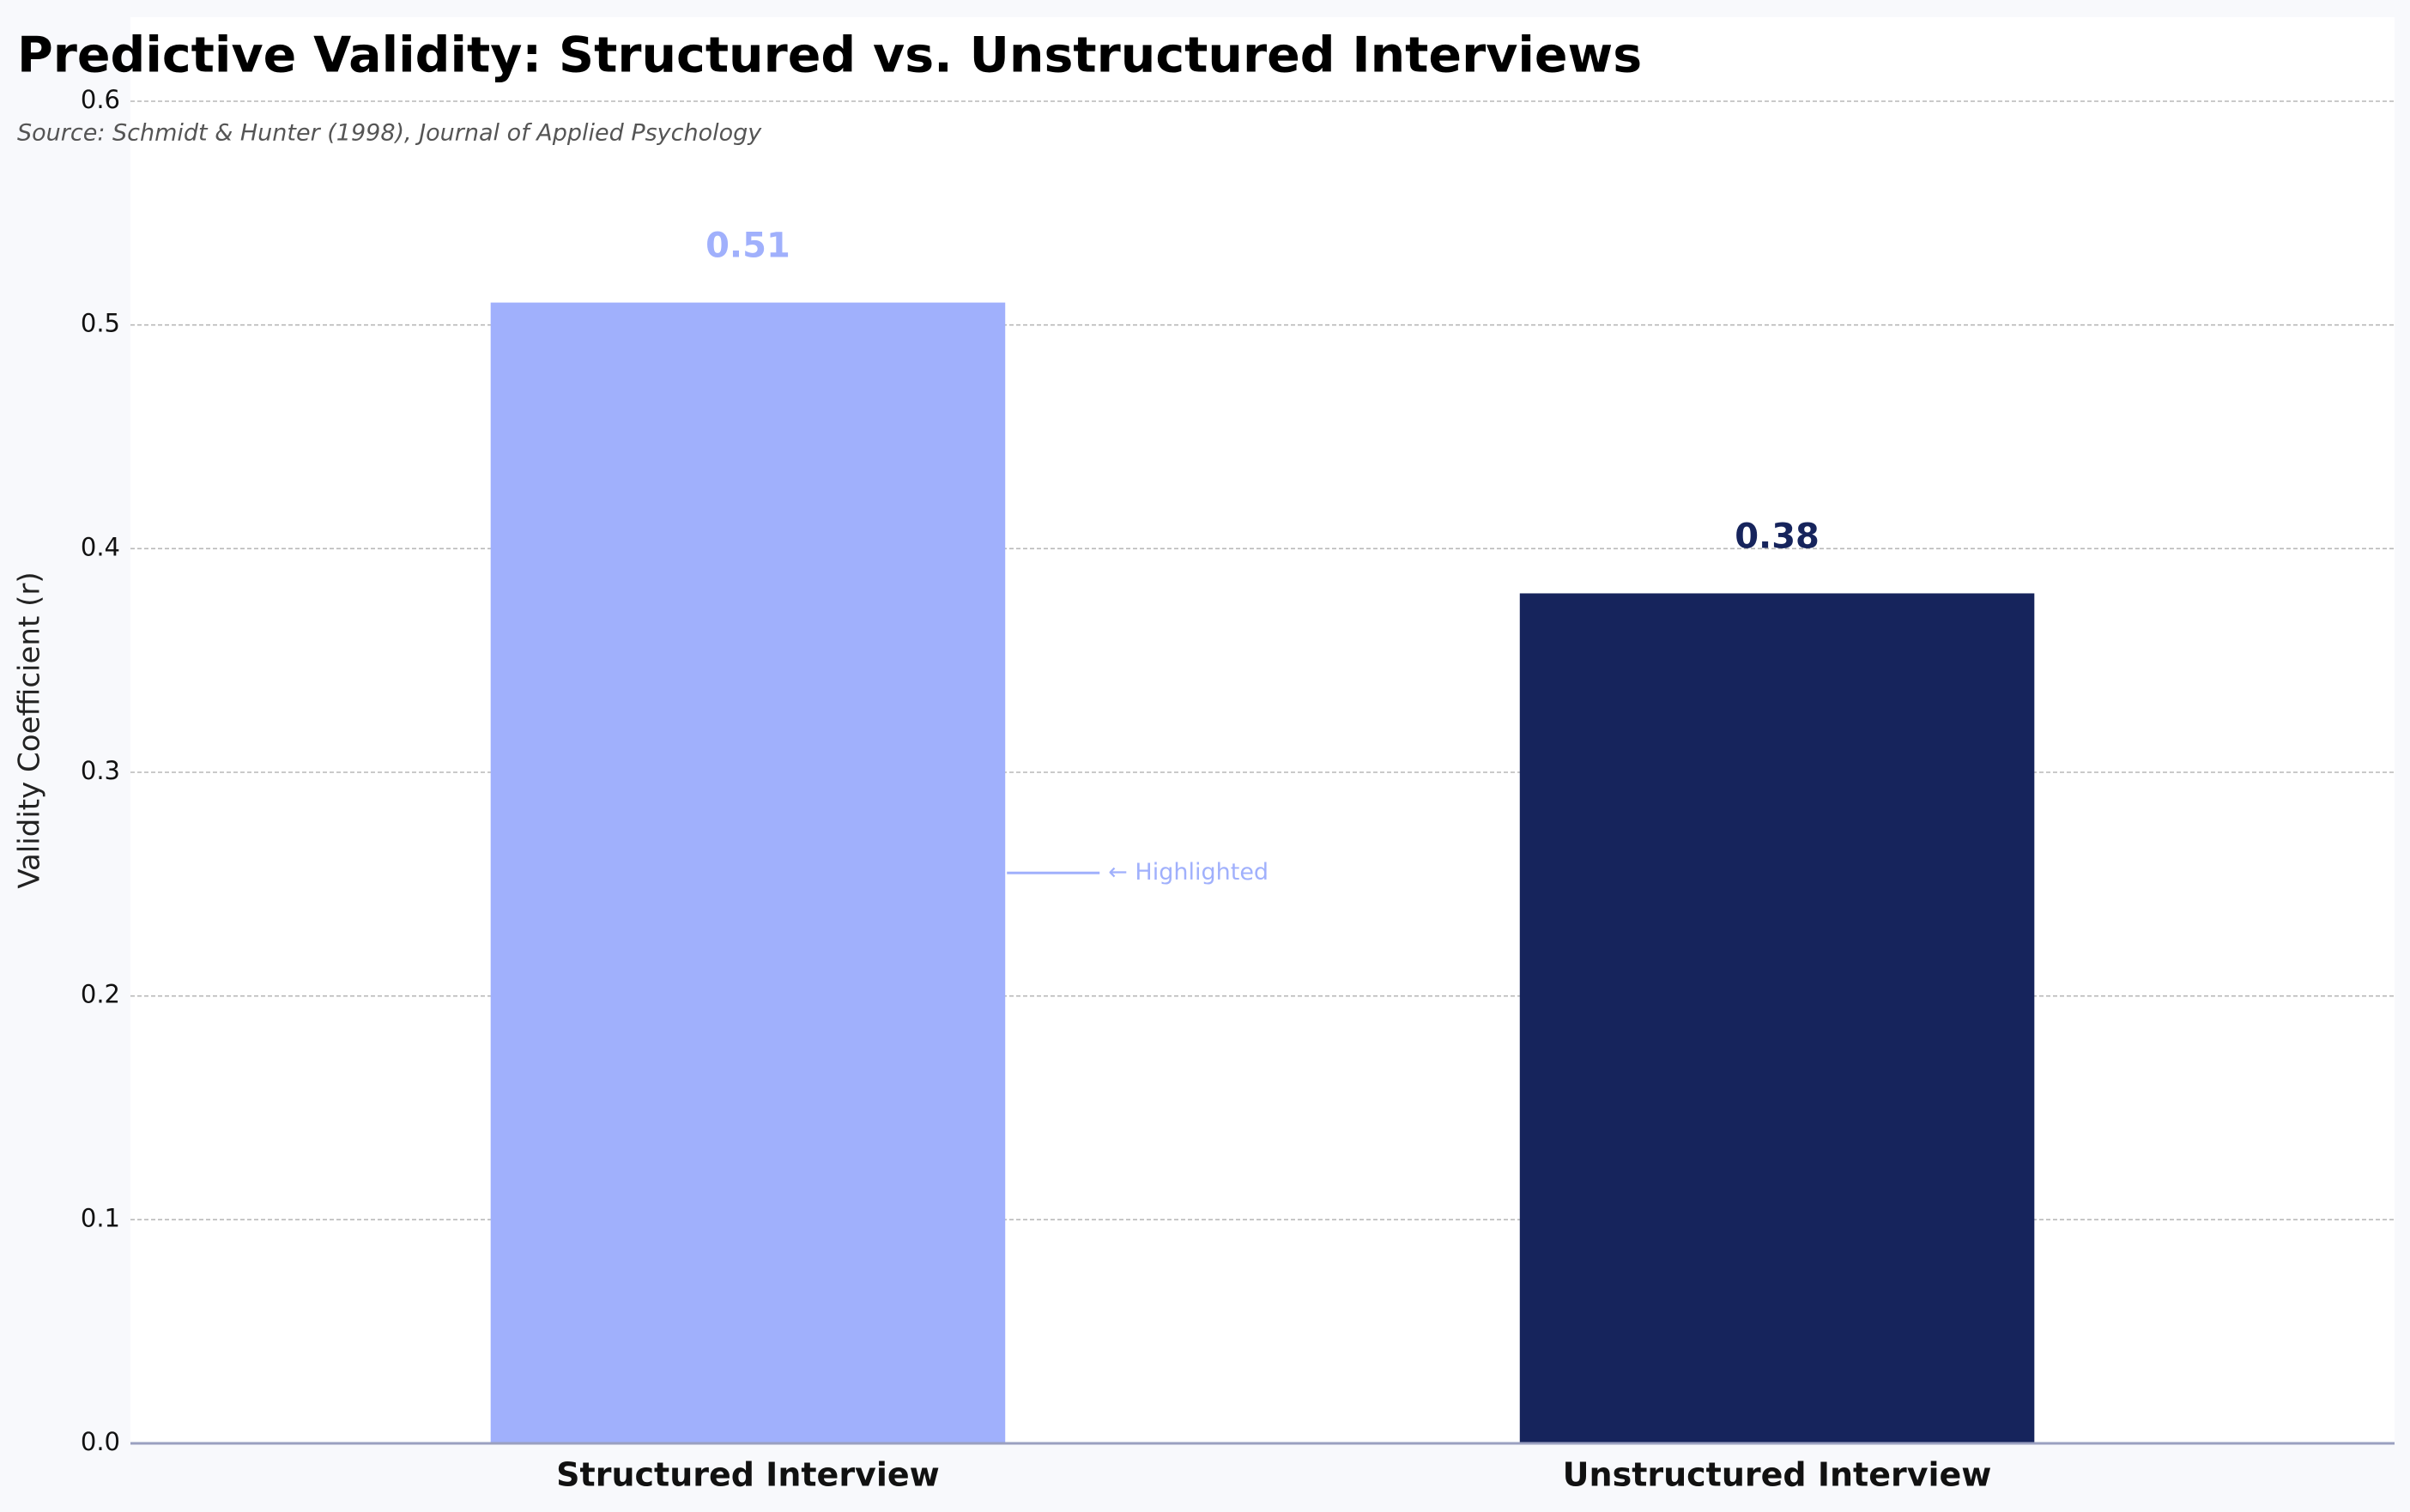 Image resolution: width=2410 pixels, height=1512 pixels. I want to click on y-tick-label: 0.4, so click(100, 546).